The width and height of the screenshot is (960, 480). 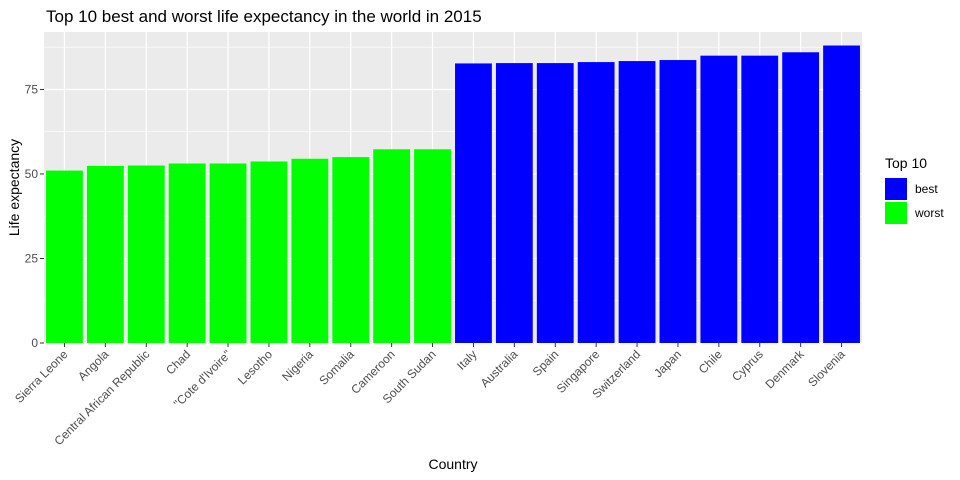 I want to click on y-tick-label: 75, so click(x=32, y=89).